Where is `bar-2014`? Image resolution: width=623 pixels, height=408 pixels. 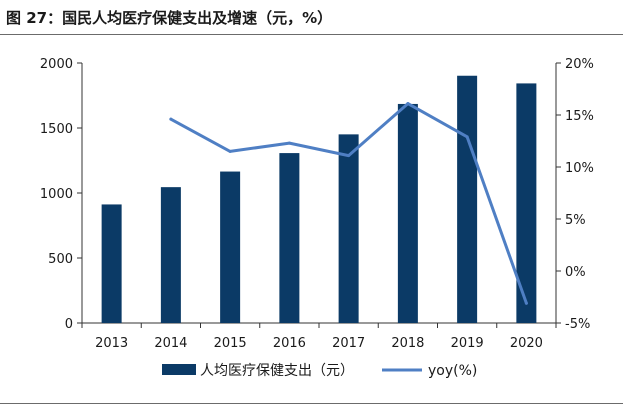
bar-2014 is located at coordinates (170, 255).